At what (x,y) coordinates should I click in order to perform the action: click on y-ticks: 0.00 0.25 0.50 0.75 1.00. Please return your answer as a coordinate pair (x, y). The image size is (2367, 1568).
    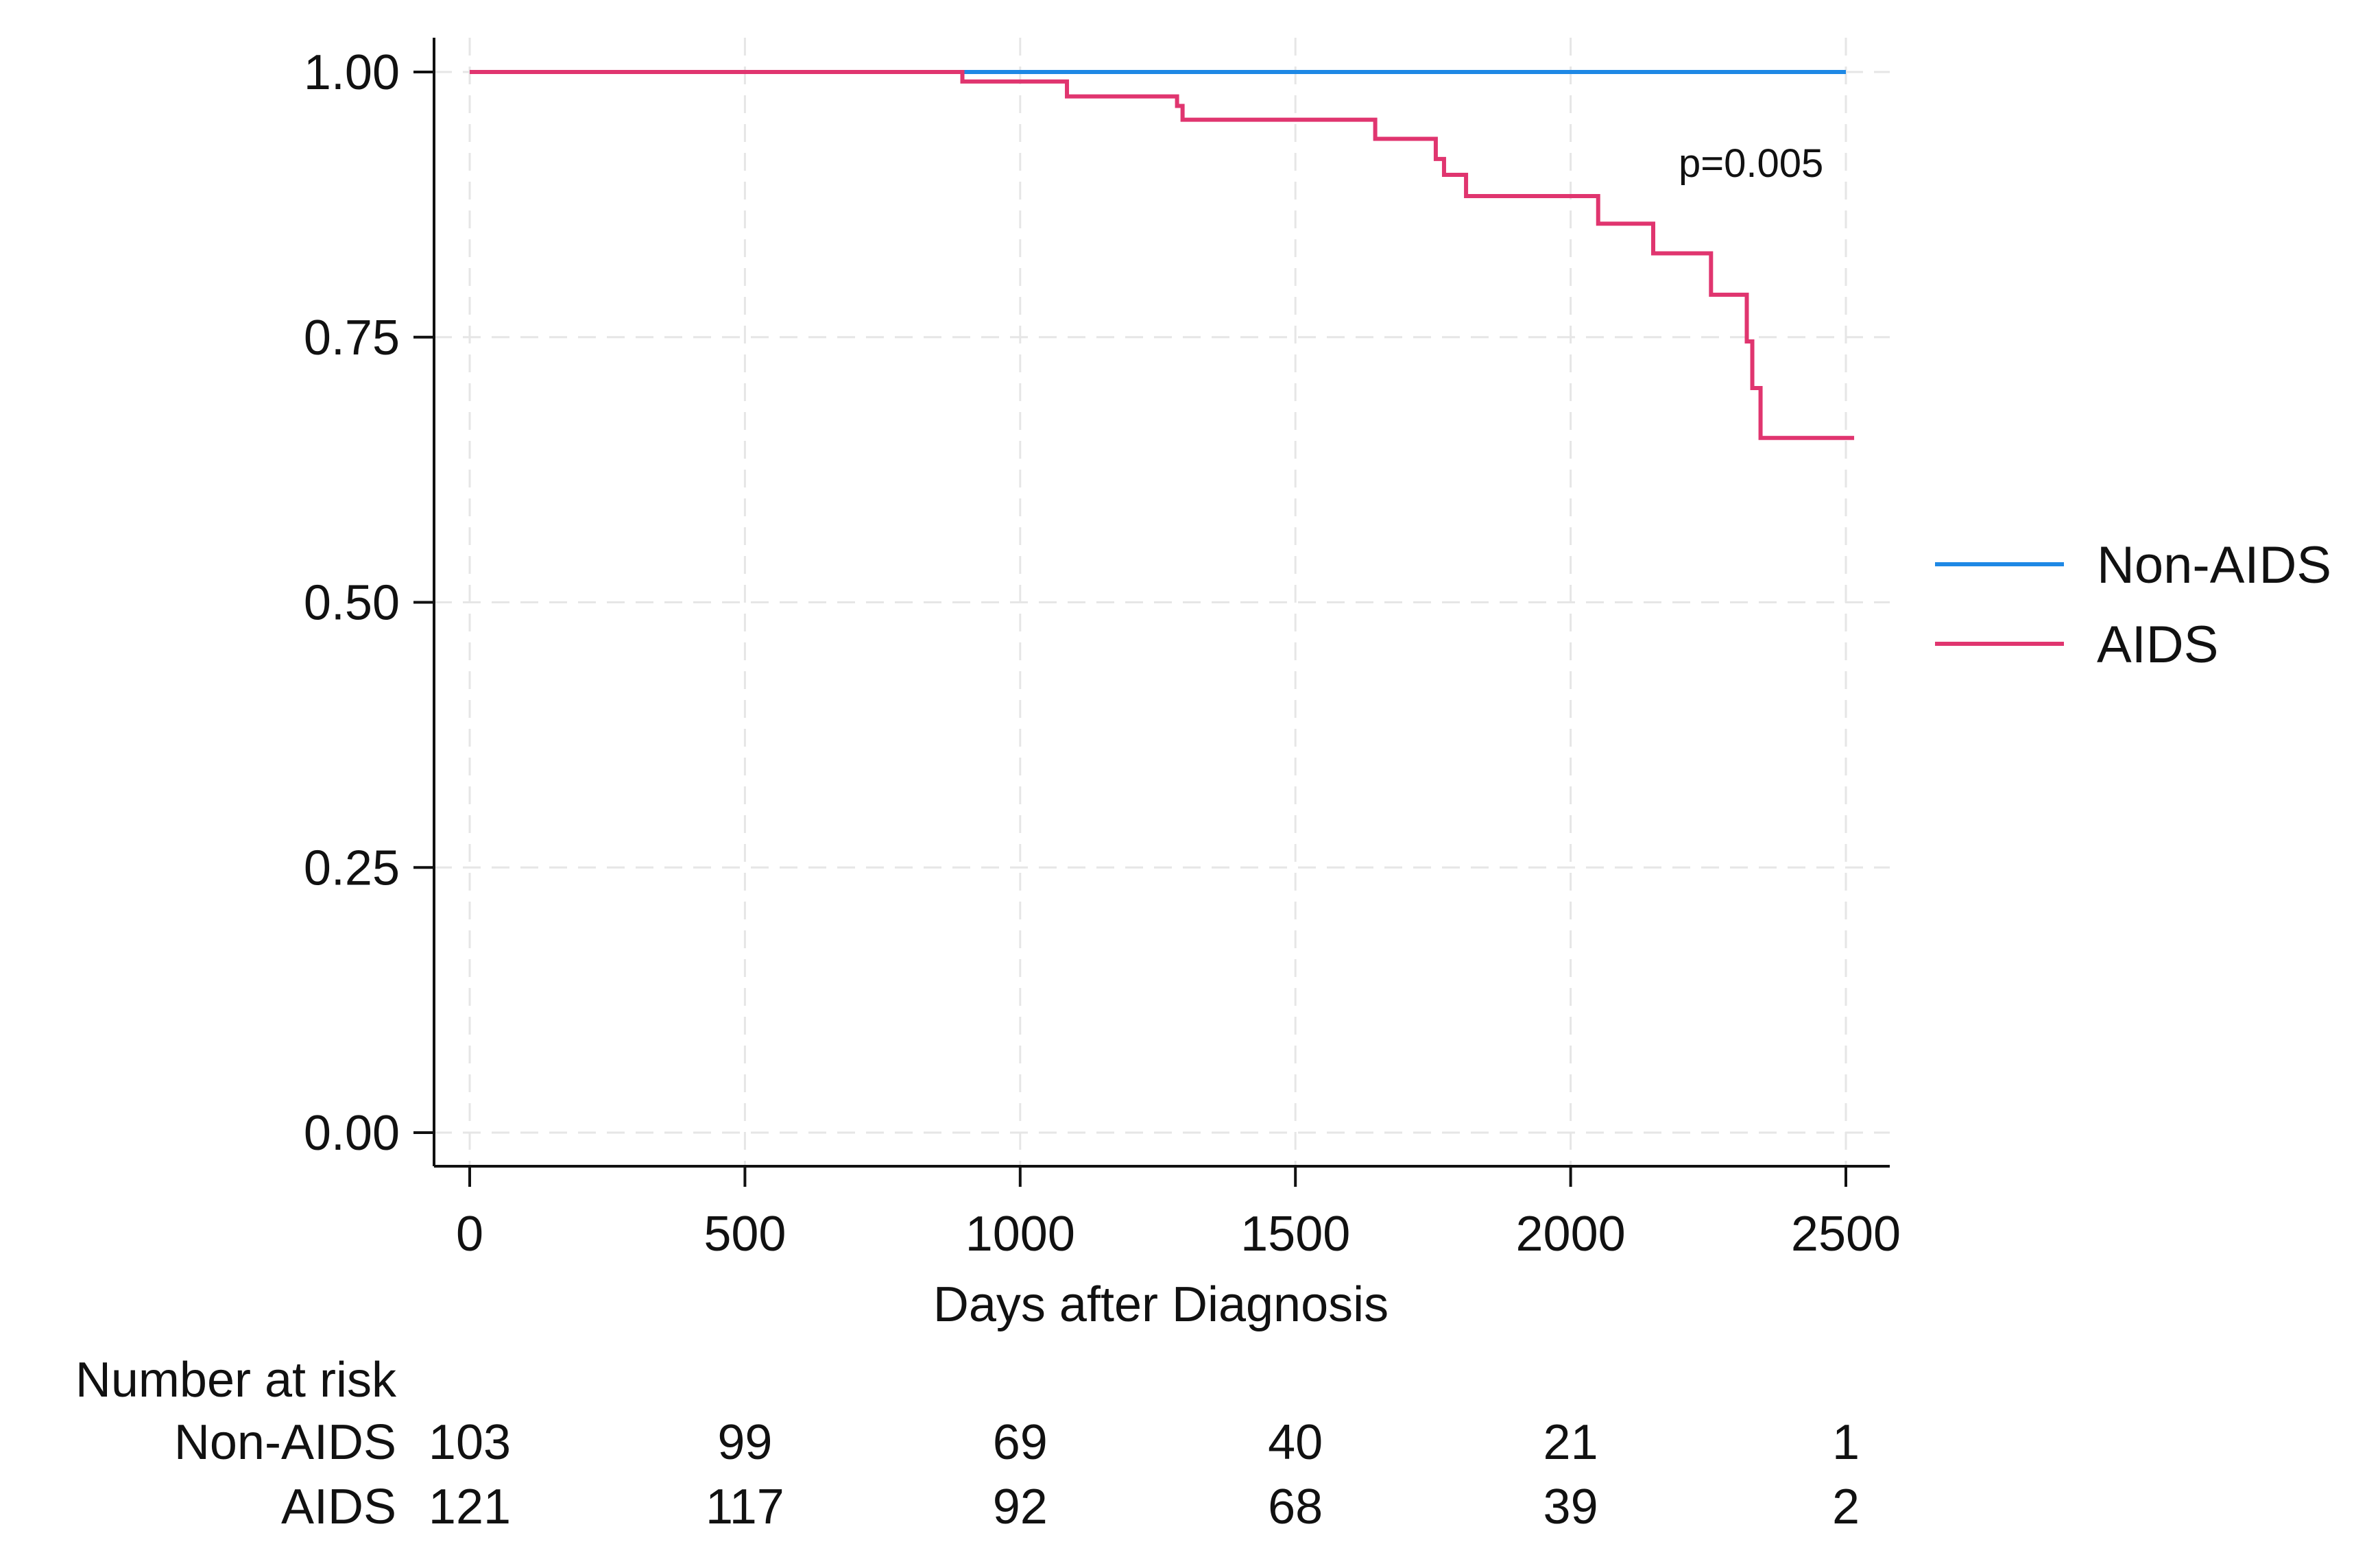
    Looking at the image, I should click on (369, 603).